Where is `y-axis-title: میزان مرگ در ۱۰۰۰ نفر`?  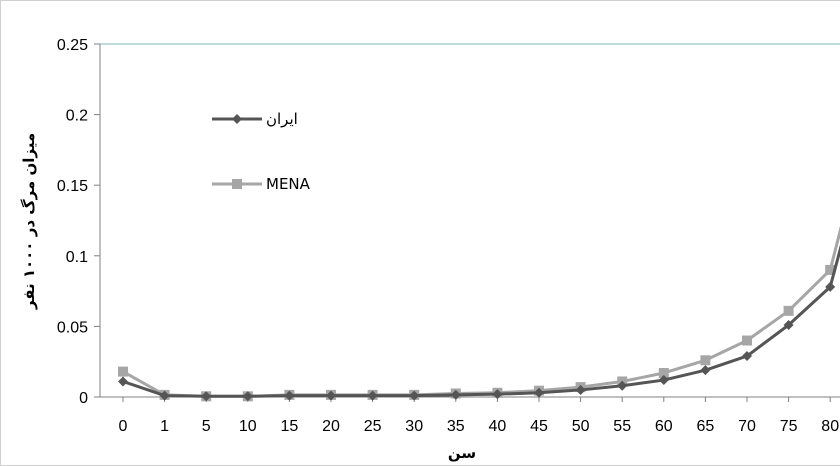
y-axis-title: میزان مرگ در ۱۰۰۰ نفر is located at coordinates (29, 221).